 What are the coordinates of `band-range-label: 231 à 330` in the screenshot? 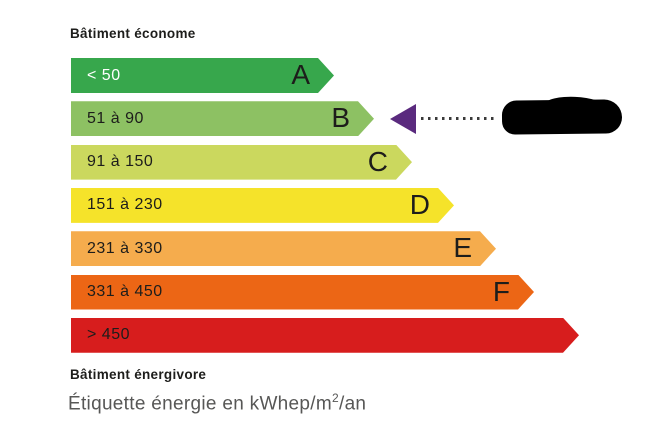 It's located at (125, 248).